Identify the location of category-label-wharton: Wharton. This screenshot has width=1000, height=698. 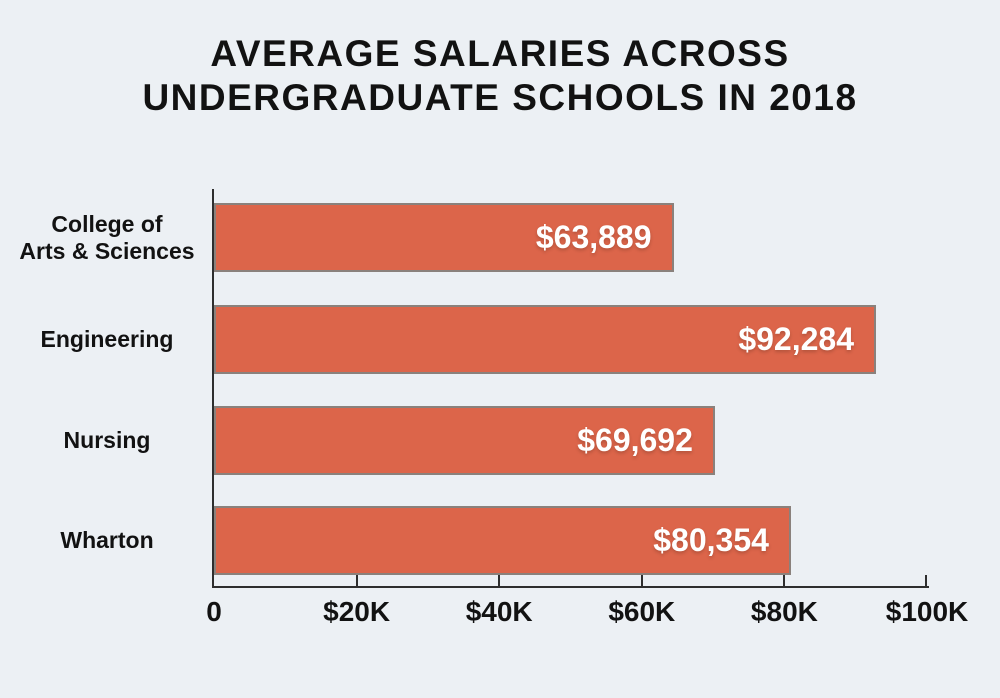
(107, 540).